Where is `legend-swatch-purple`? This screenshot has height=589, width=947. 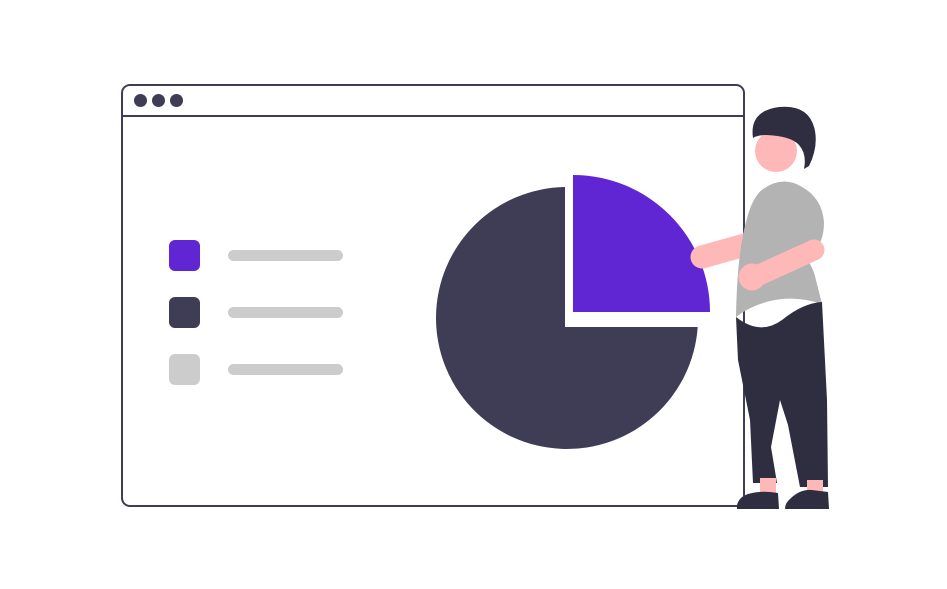
legend-swatch-purple is located at coordinates (184, 255).